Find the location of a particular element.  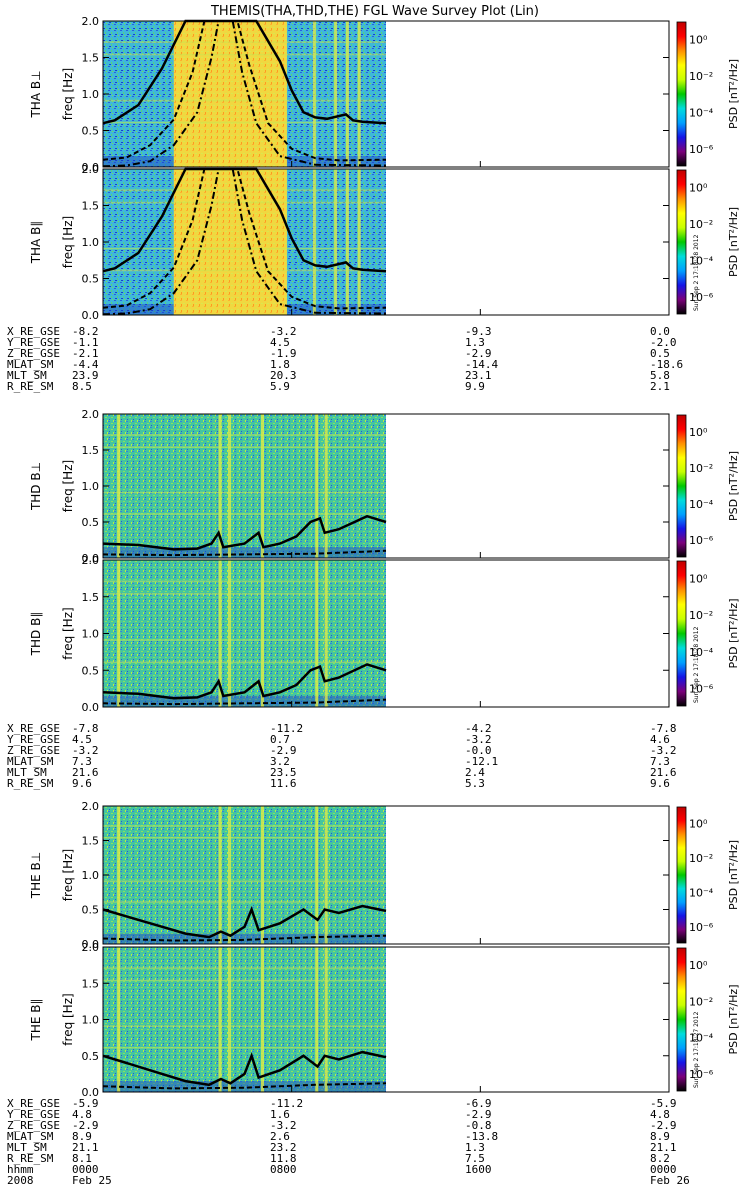

ylabel-4: freq [Hz] is located at coordinates (68, 875).